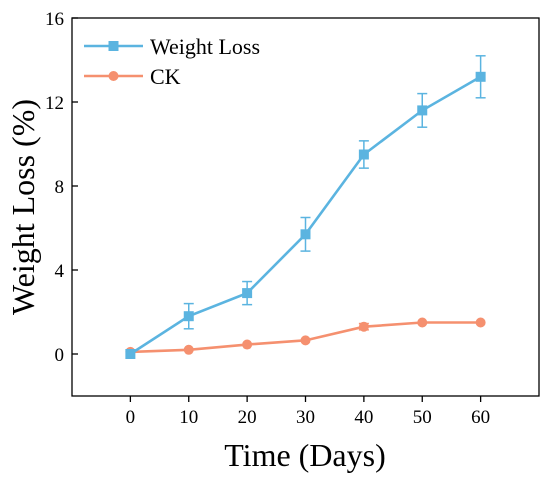 The height and width of the screenshot is (482, 550). Describe the element at coordinates (205, 46) in the screenshot. I see `legend-label-weight-loss: Weight Loss` at that location.